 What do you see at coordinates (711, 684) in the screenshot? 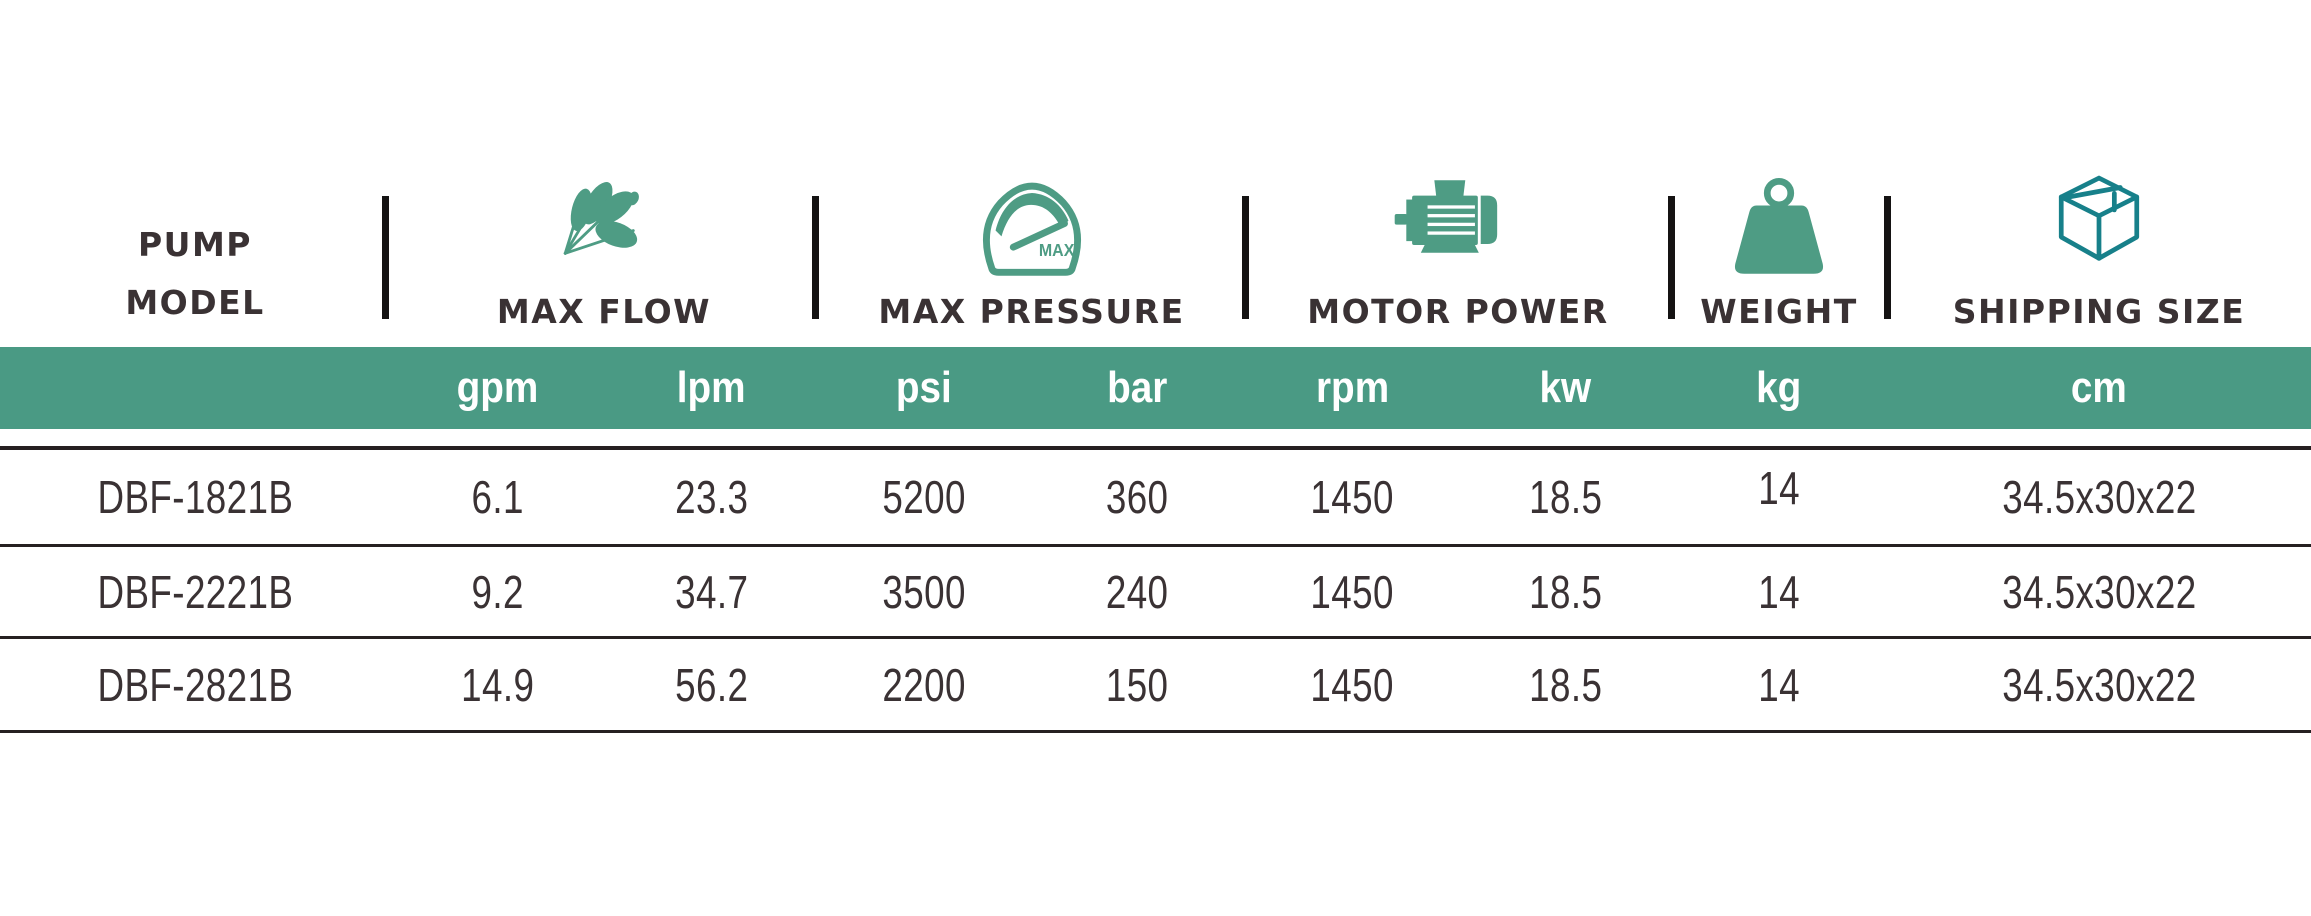
I see `cell-lpm: 56.2` at bounding box center [711, 684].